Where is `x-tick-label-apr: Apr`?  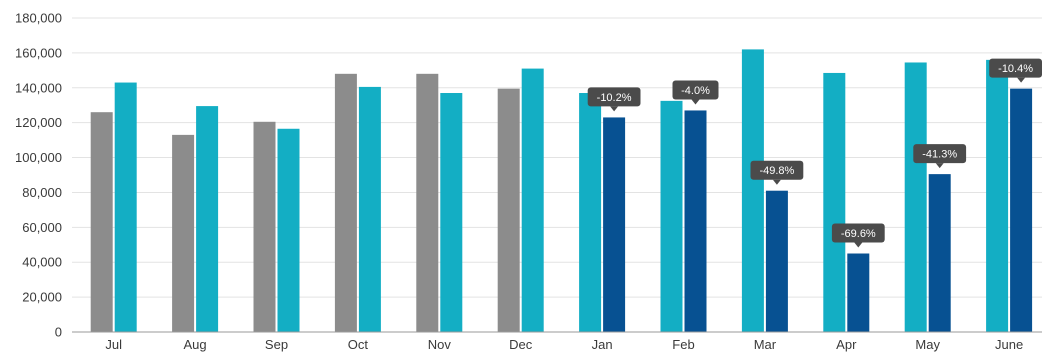
x-tick-label-apr: Apr is located at coordinates (846, 344).